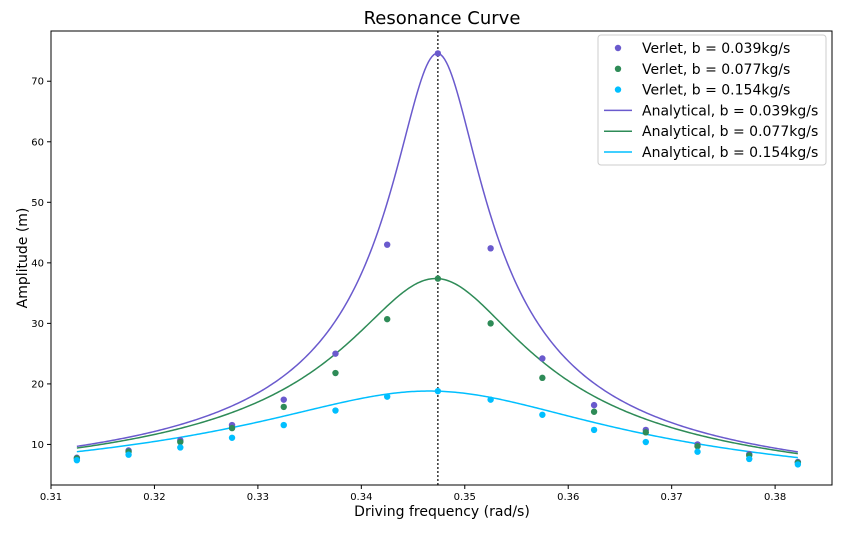 Image resolution: width=852 pixels, height=538 pixels. Describe the element at coordinates (37, 82) in the screenshot. I see `y-tick-label: 70` at that location.